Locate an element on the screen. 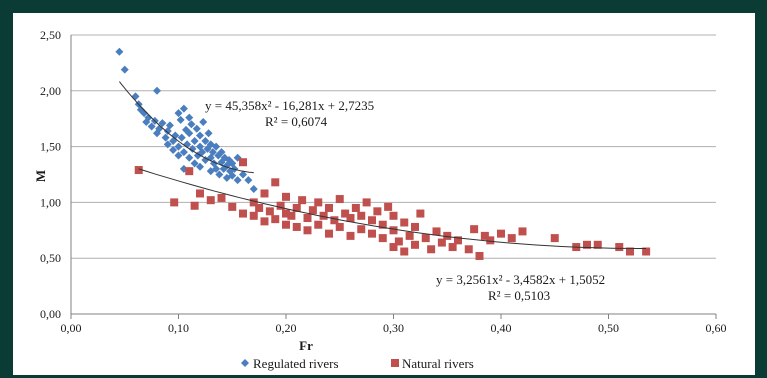 The height and width of the screenshot is (378, 767). legend-marker-regulated is located at coordinates (245, 363).